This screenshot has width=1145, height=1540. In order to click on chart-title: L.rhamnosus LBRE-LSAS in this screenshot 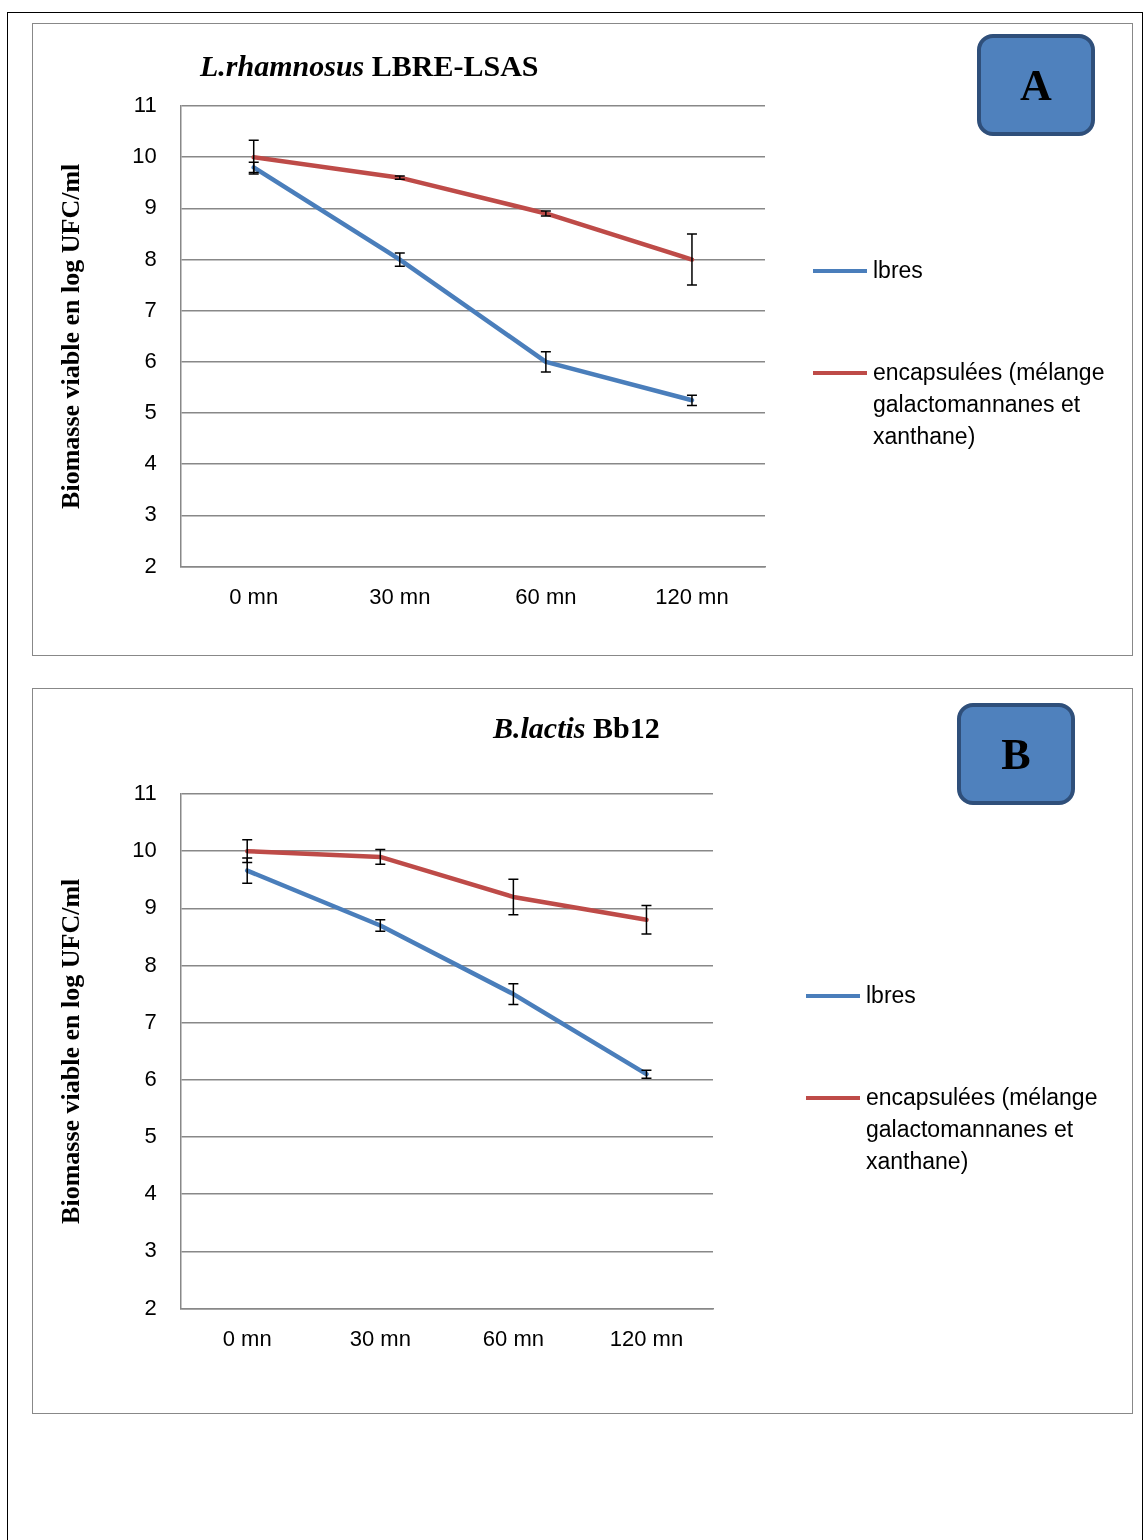, I will do `click(369, 66)`.